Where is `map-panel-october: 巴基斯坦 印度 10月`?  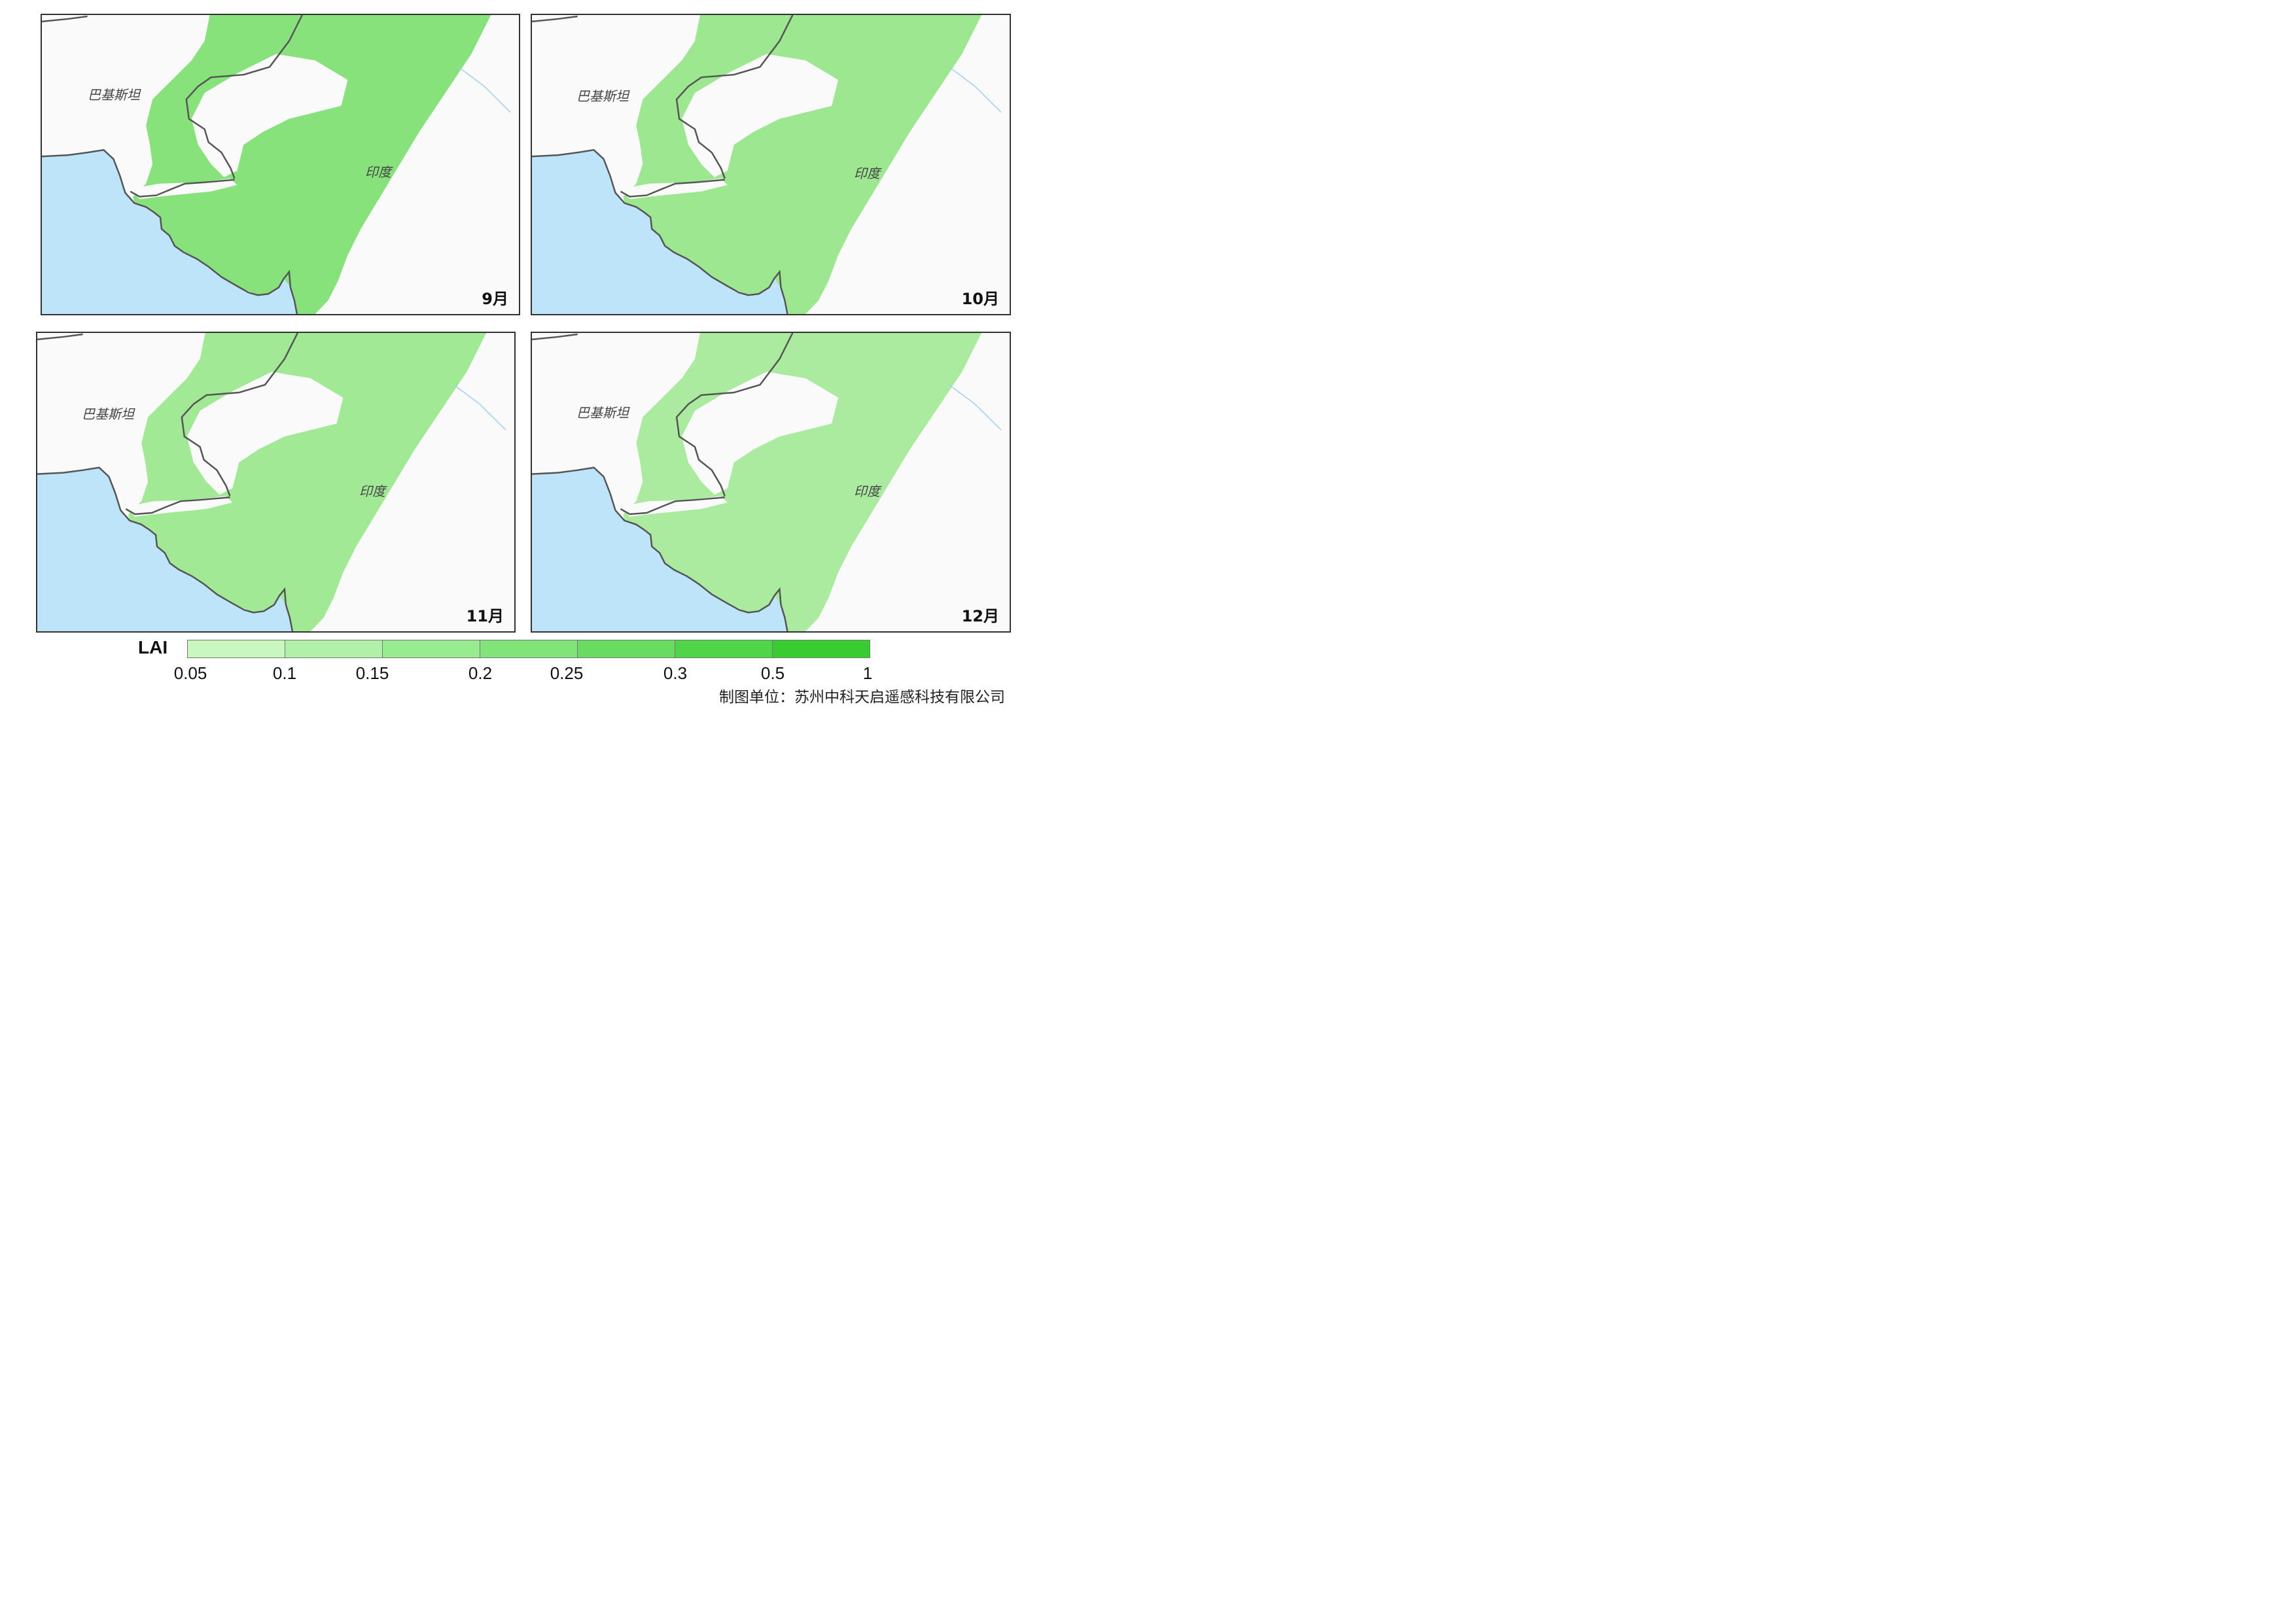
map-panel-october: 巴基斯坦 印度 10月 is located at coordinates (771, 164).